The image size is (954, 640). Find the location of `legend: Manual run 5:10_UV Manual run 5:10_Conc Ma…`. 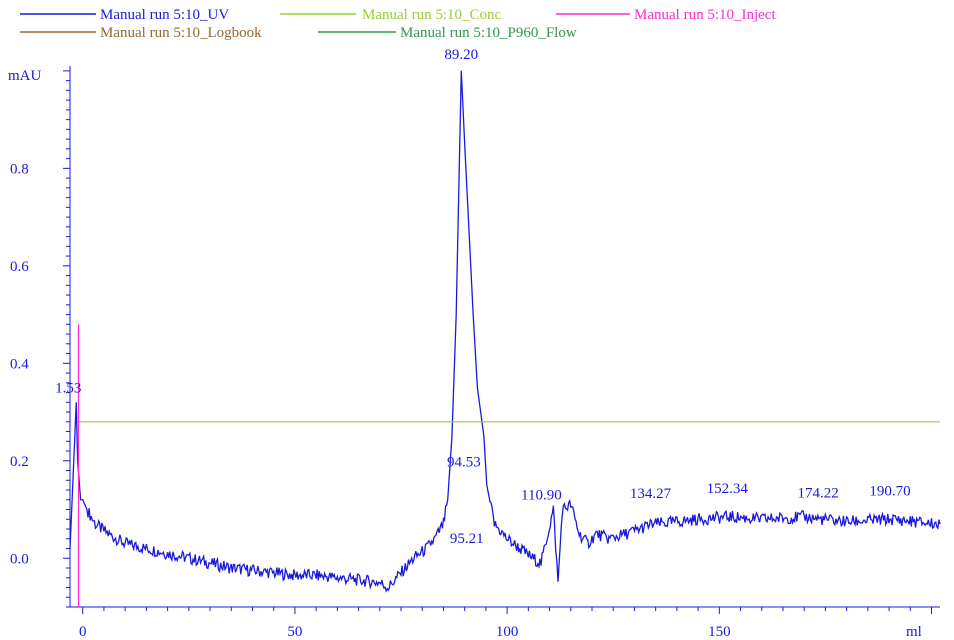

legend: Manual run 5:10_UV Manual run 5:10_Conc Ma… is located at coordinates (398, 24).